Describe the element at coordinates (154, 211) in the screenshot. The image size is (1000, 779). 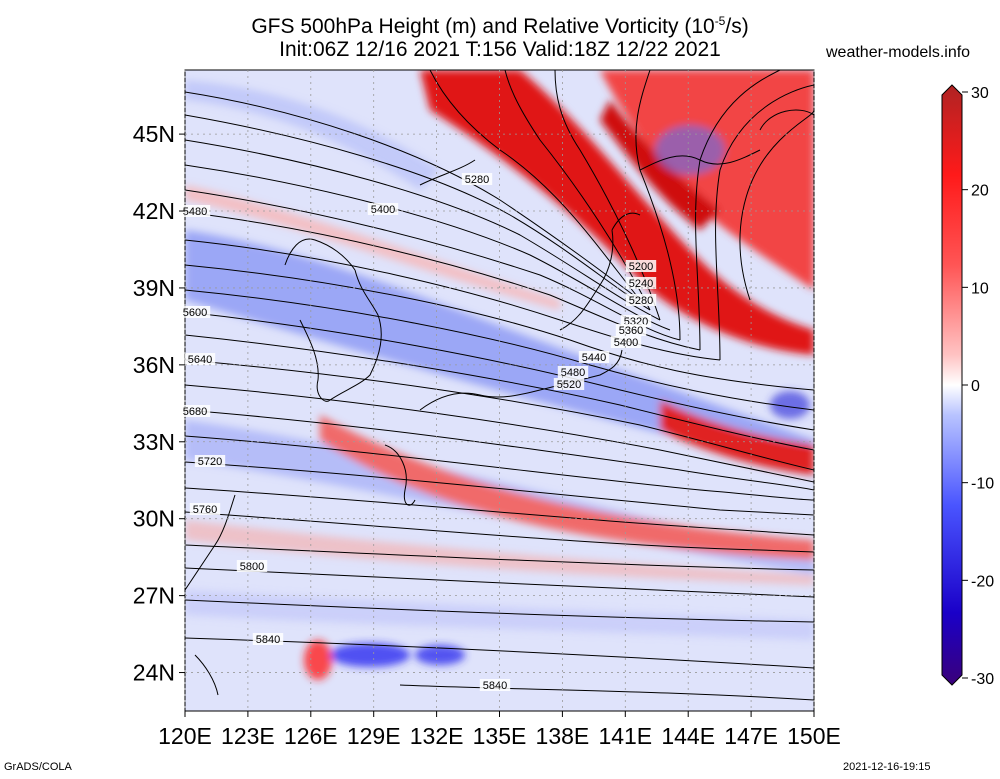
I see `lat-label: 42N` at that location.